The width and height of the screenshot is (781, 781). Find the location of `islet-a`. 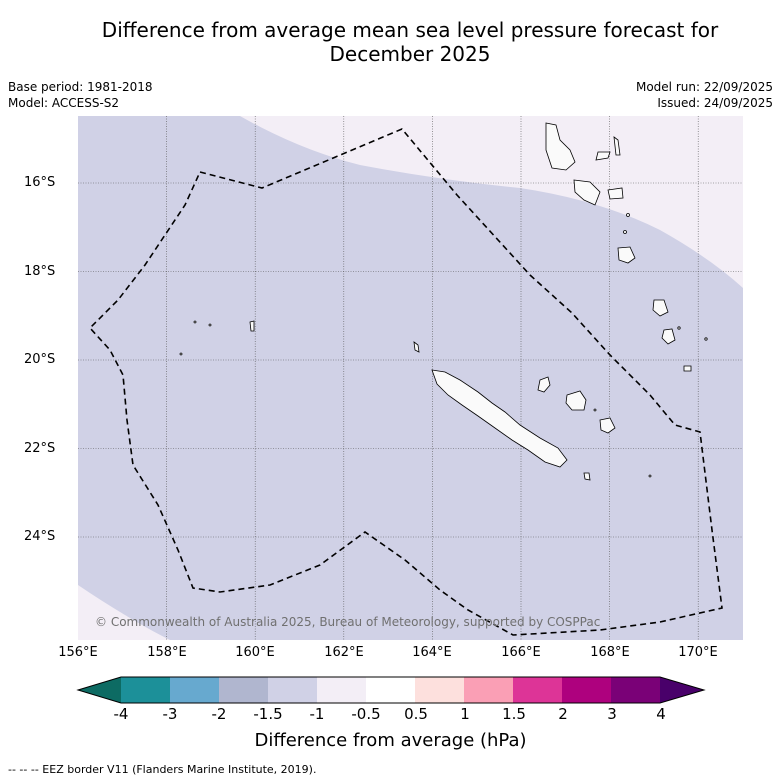

islet-a is located at coordinates (252, 326).